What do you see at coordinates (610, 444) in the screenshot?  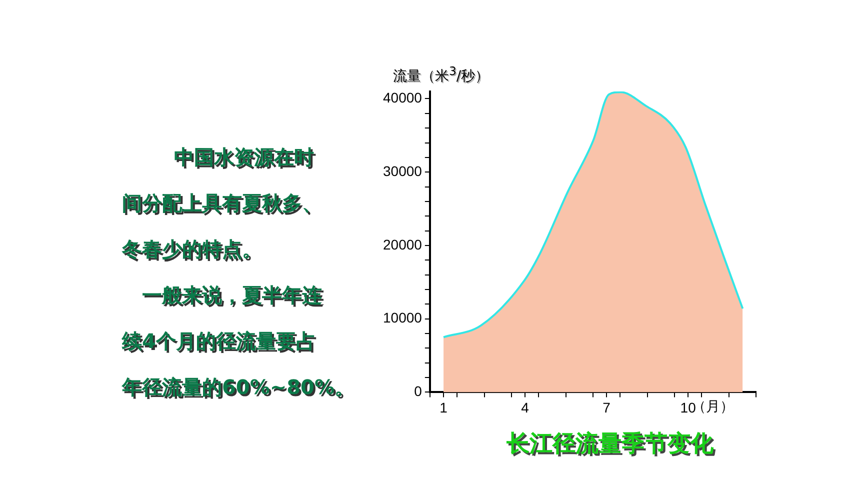 I see `text: 长江径流量季节变化` at bounding box center [610, 444].